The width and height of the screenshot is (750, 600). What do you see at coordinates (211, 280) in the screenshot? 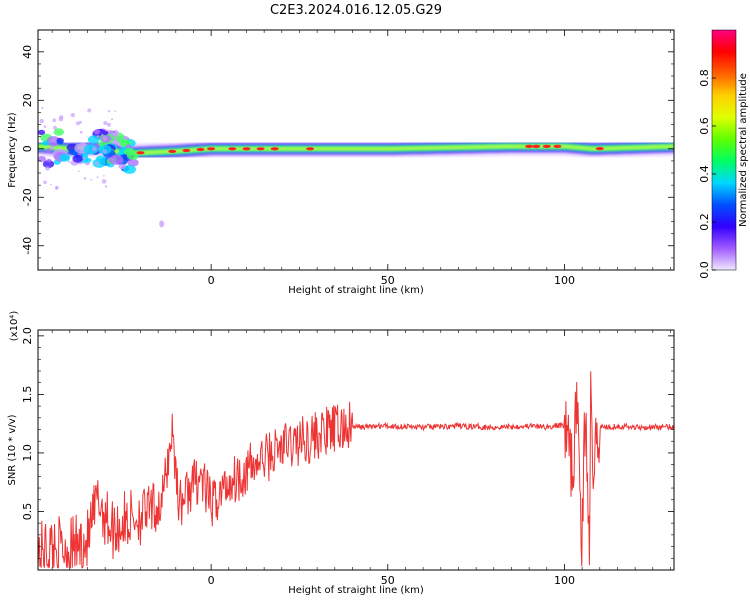
I see `spectrogram-x-tick-label: 0` at bounding box center [211, 280].